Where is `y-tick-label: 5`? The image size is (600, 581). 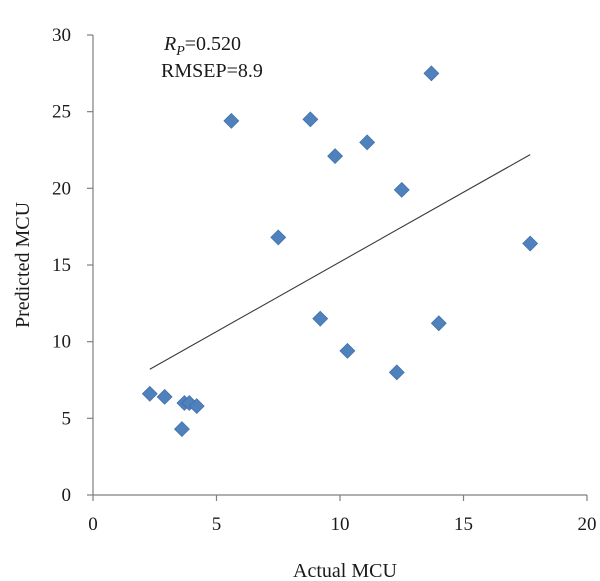
y-tick-label: 5 is located at coordinates (67, 418).